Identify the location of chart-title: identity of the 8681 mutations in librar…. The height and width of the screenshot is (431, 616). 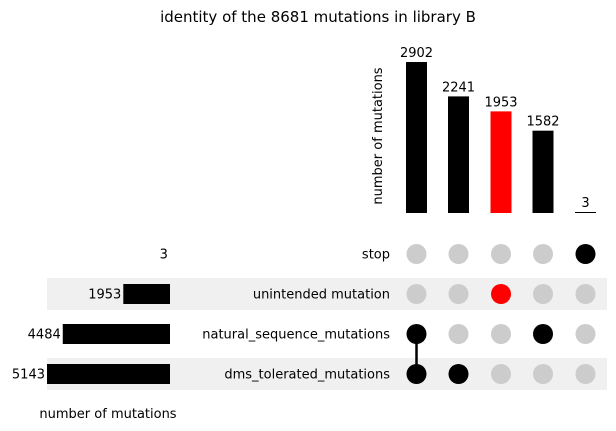
(318, 17).